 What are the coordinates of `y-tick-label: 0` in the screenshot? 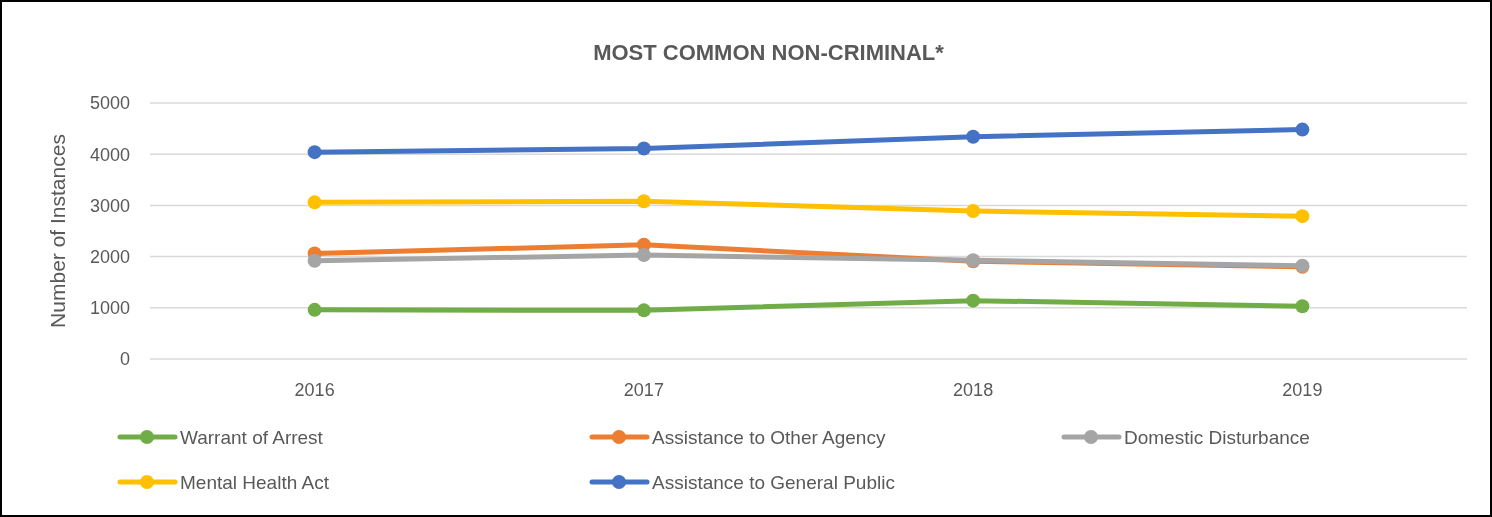 It's located at (124, 359).